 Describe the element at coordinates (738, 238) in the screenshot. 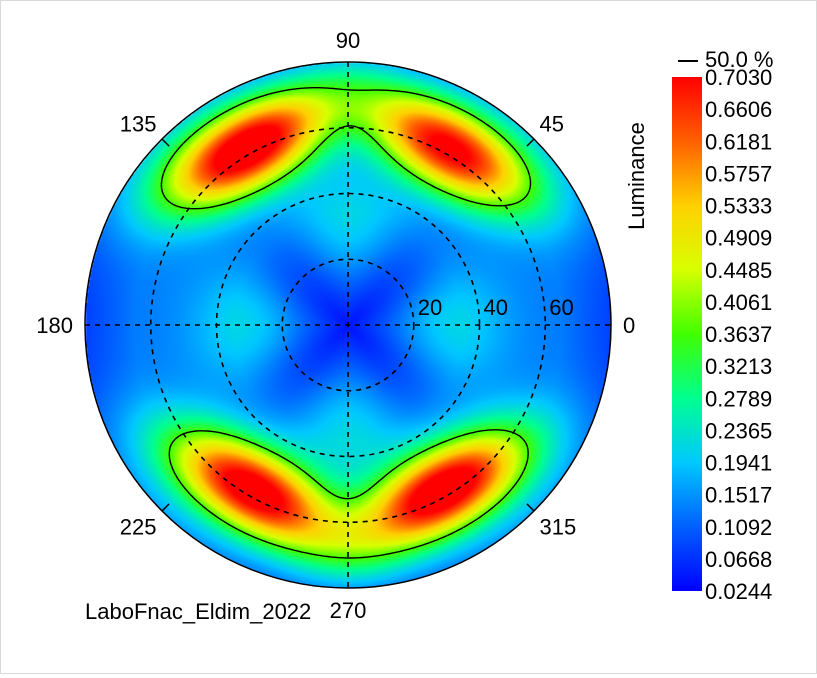

I see `colorbar-tick-5: 0.4909` at that location.